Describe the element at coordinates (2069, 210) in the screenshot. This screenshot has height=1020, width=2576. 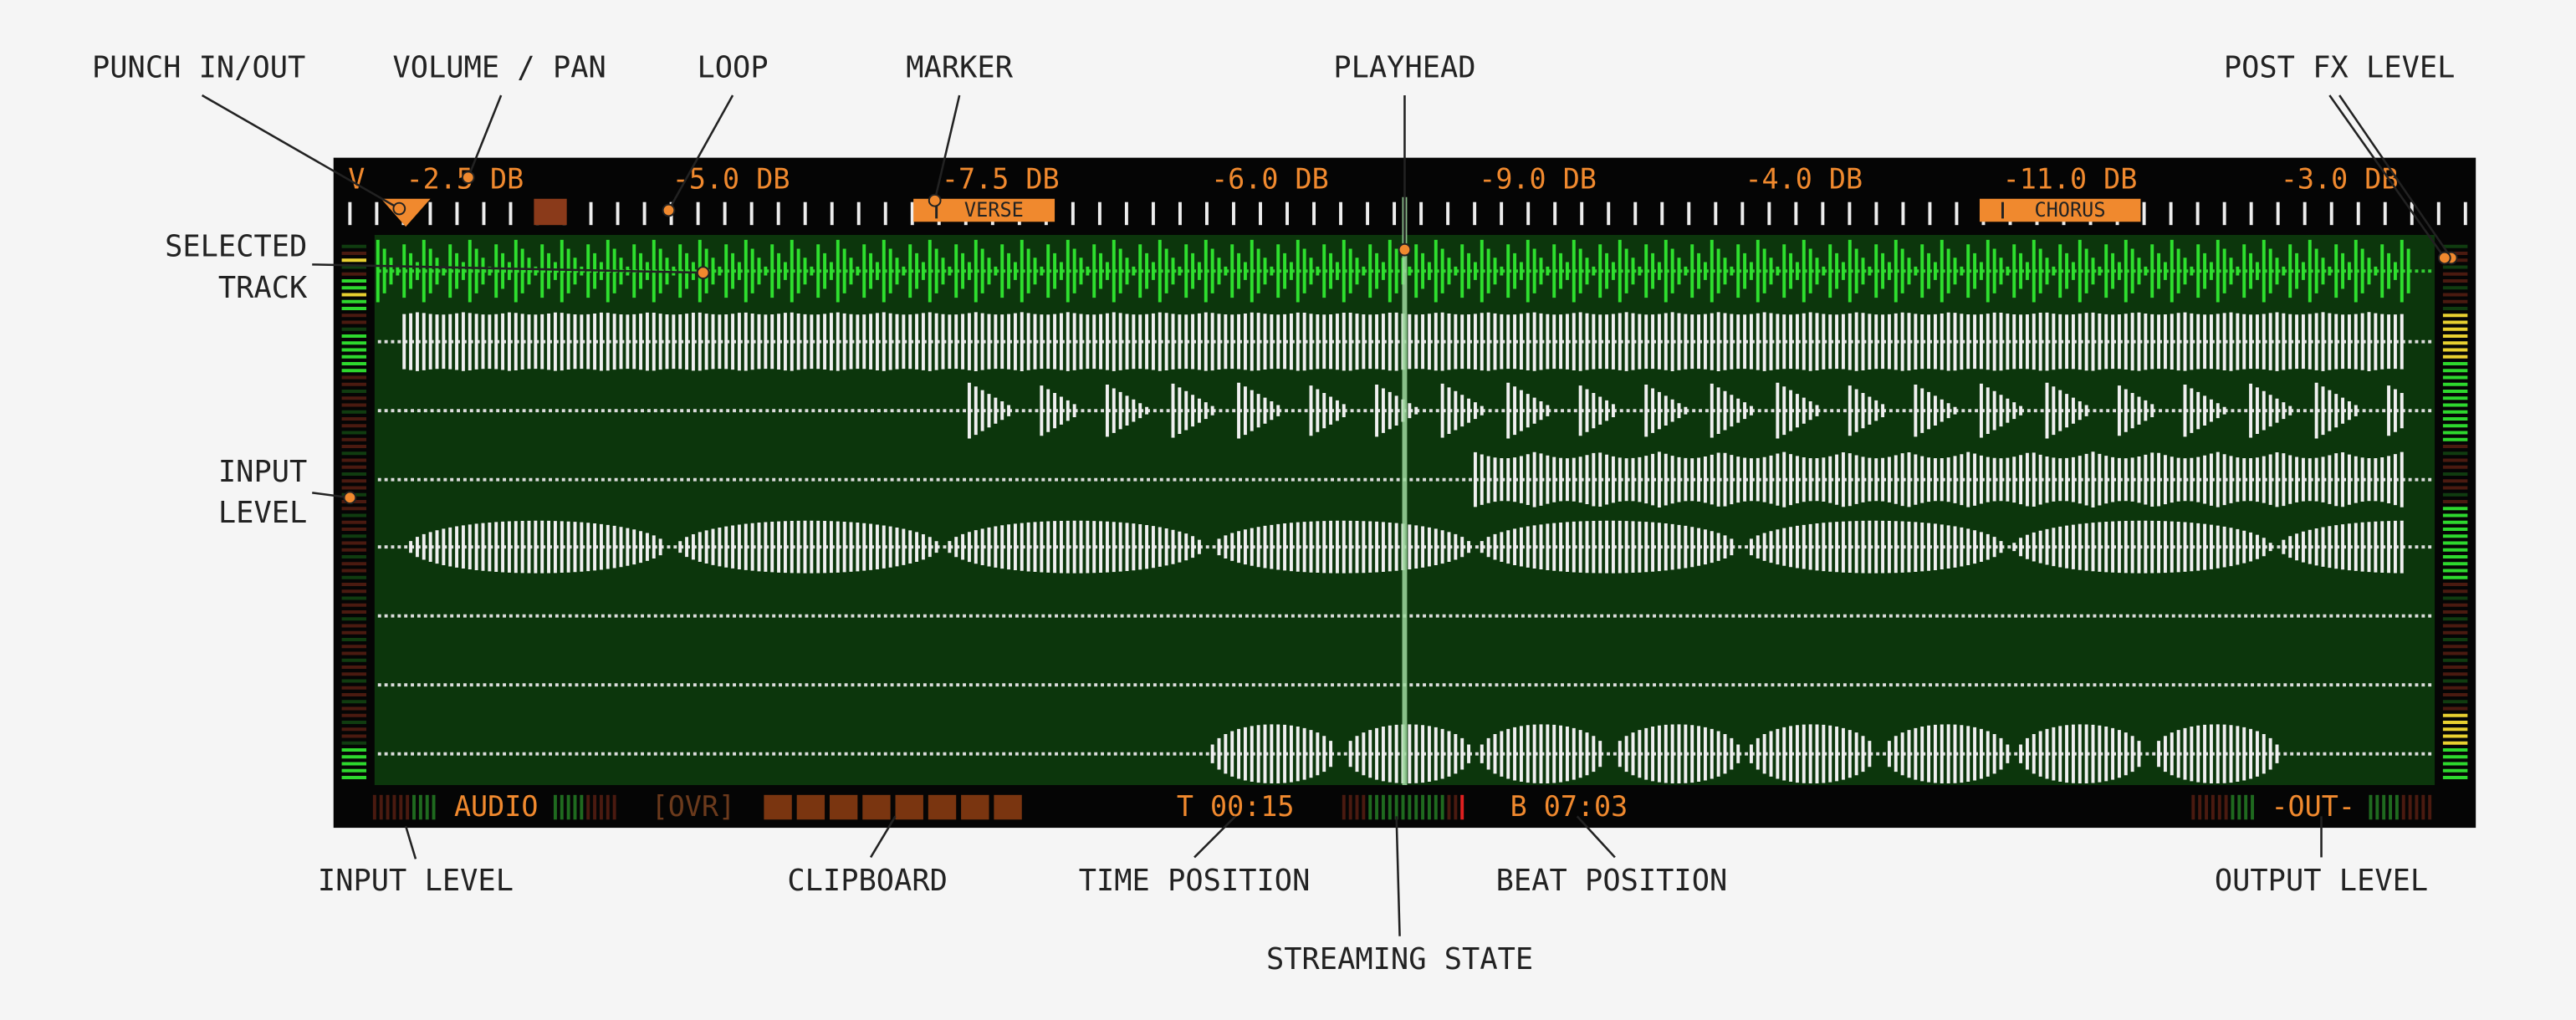
I see `marker-name: CHORUS` at that location.